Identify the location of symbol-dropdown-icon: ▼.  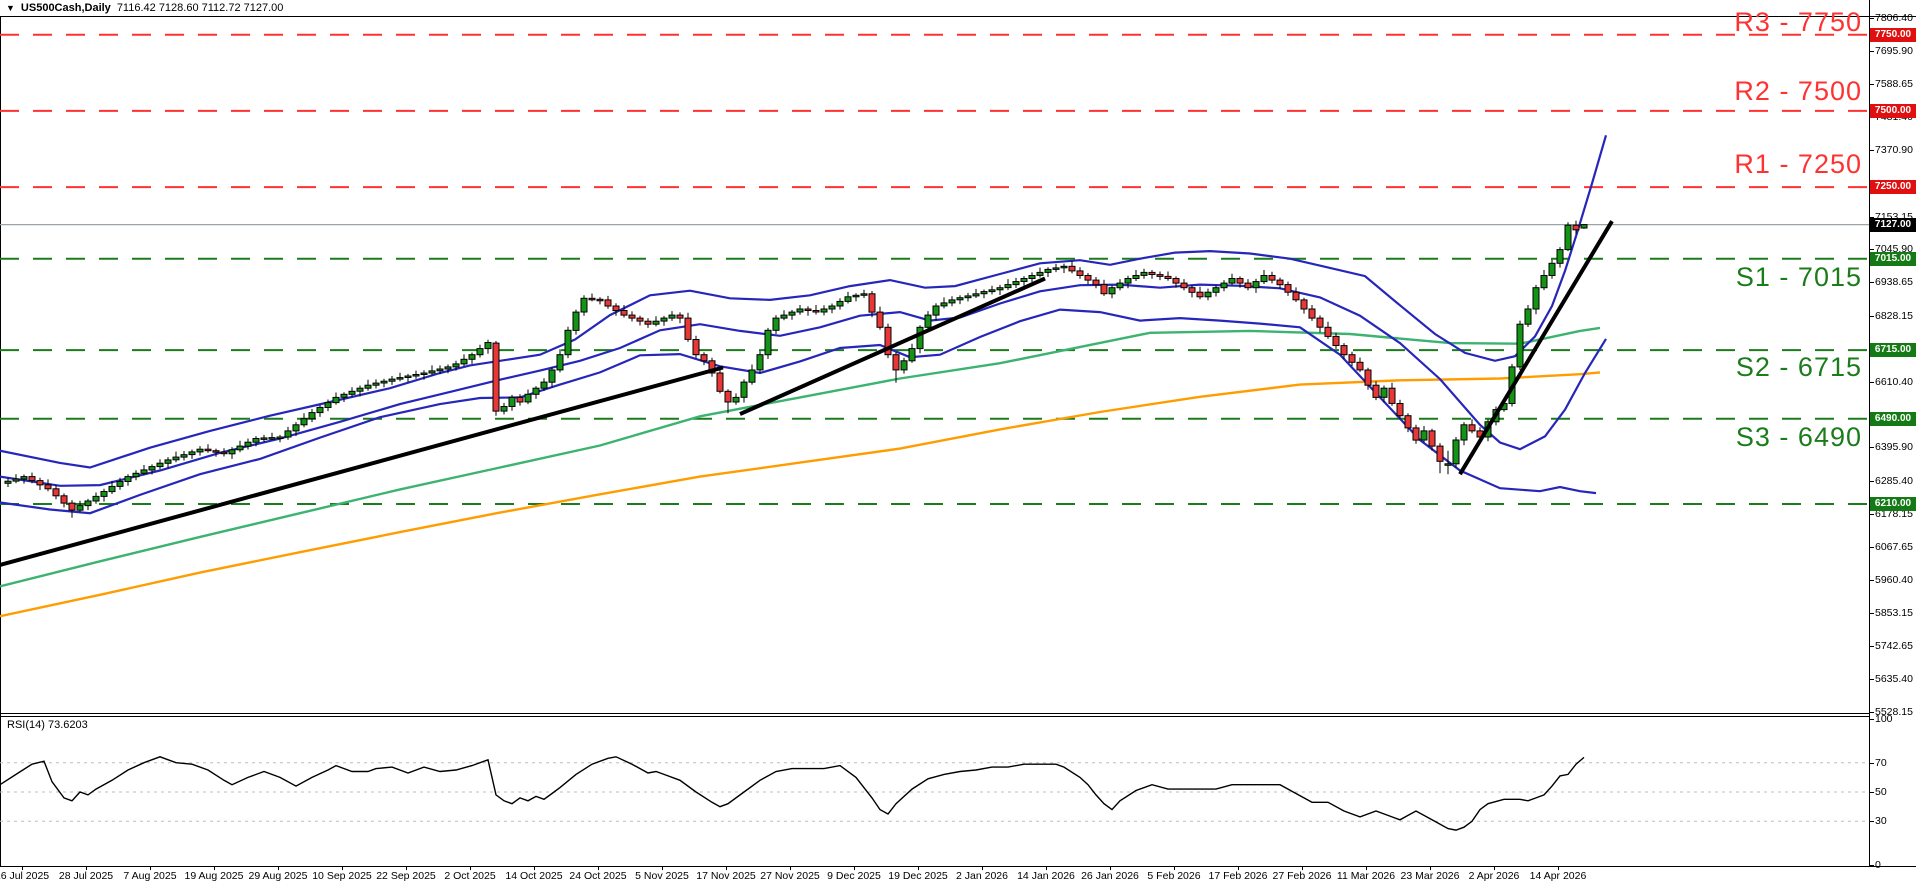
(10, 8).